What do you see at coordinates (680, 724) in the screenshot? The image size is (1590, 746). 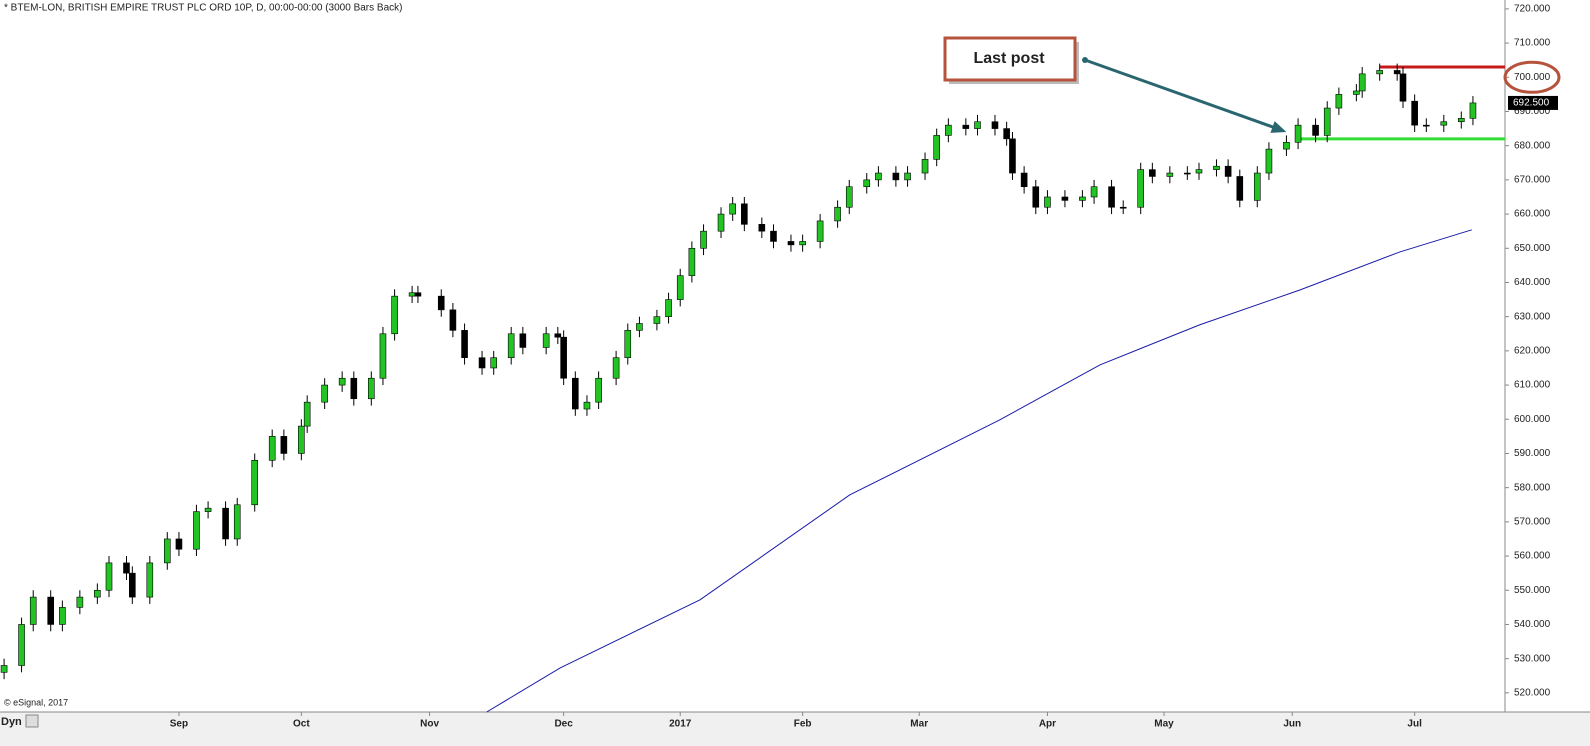 I see `x-tick-label: 2017` at bounding box center [680, 724].